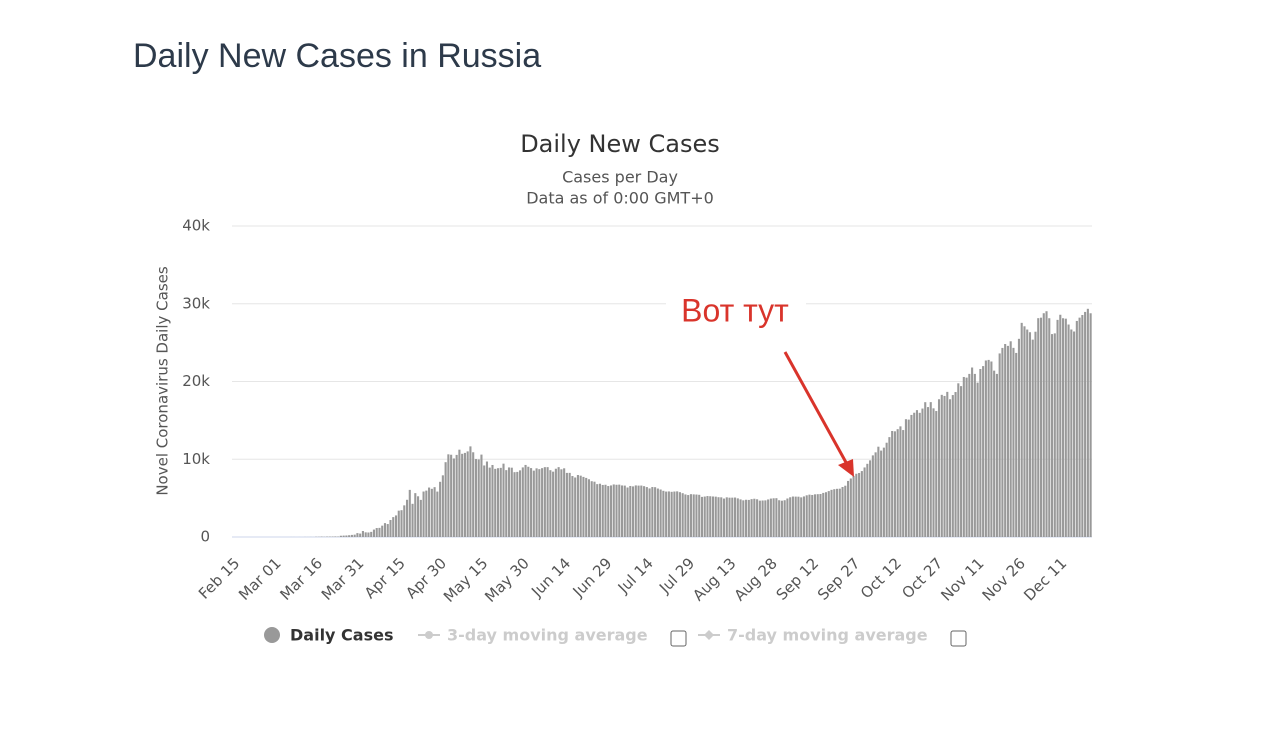 This screenshot has height=732, width=1280. I want to click on legend-label: 3-day moving average, so click(547, 635).